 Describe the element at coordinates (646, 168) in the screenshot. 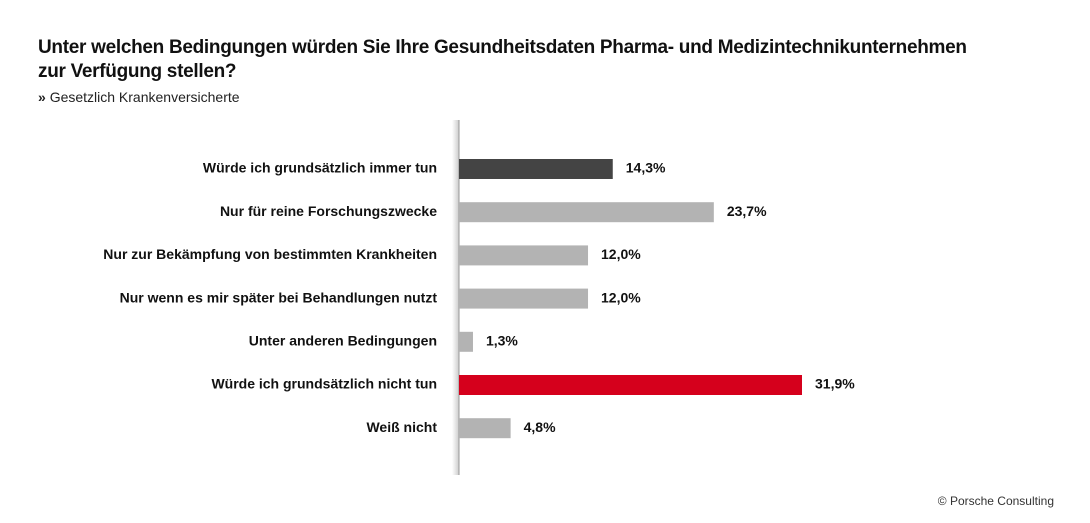

I see `value-label: 14,3%` at that location.